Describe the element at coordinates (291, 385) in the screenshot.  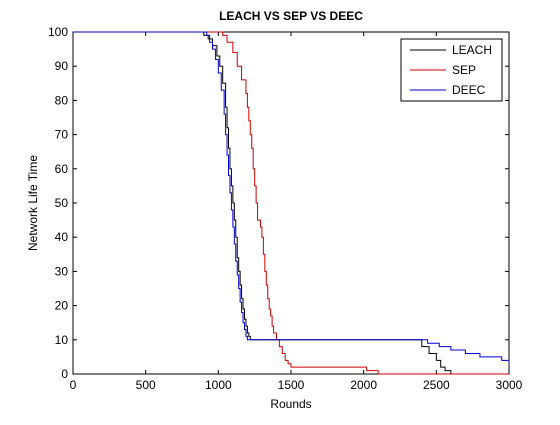
I see `x-tick-label: 1500` at that location.